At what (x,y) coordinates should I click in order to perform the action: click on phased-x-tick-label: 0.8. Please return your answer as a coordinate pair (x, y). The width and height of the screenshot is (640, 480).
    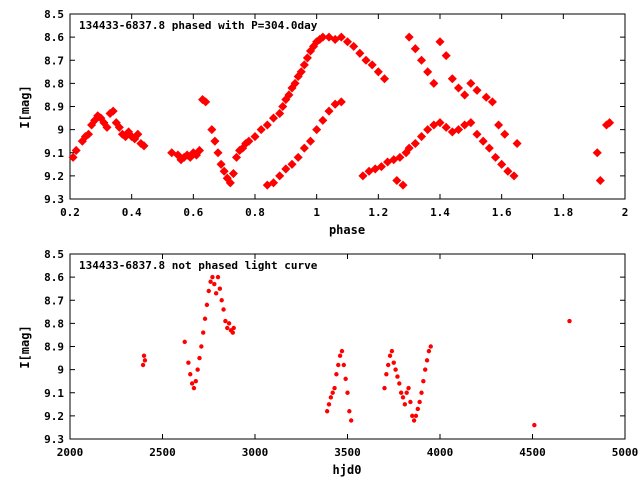
    Looking at the image, I should click on (255, 212).